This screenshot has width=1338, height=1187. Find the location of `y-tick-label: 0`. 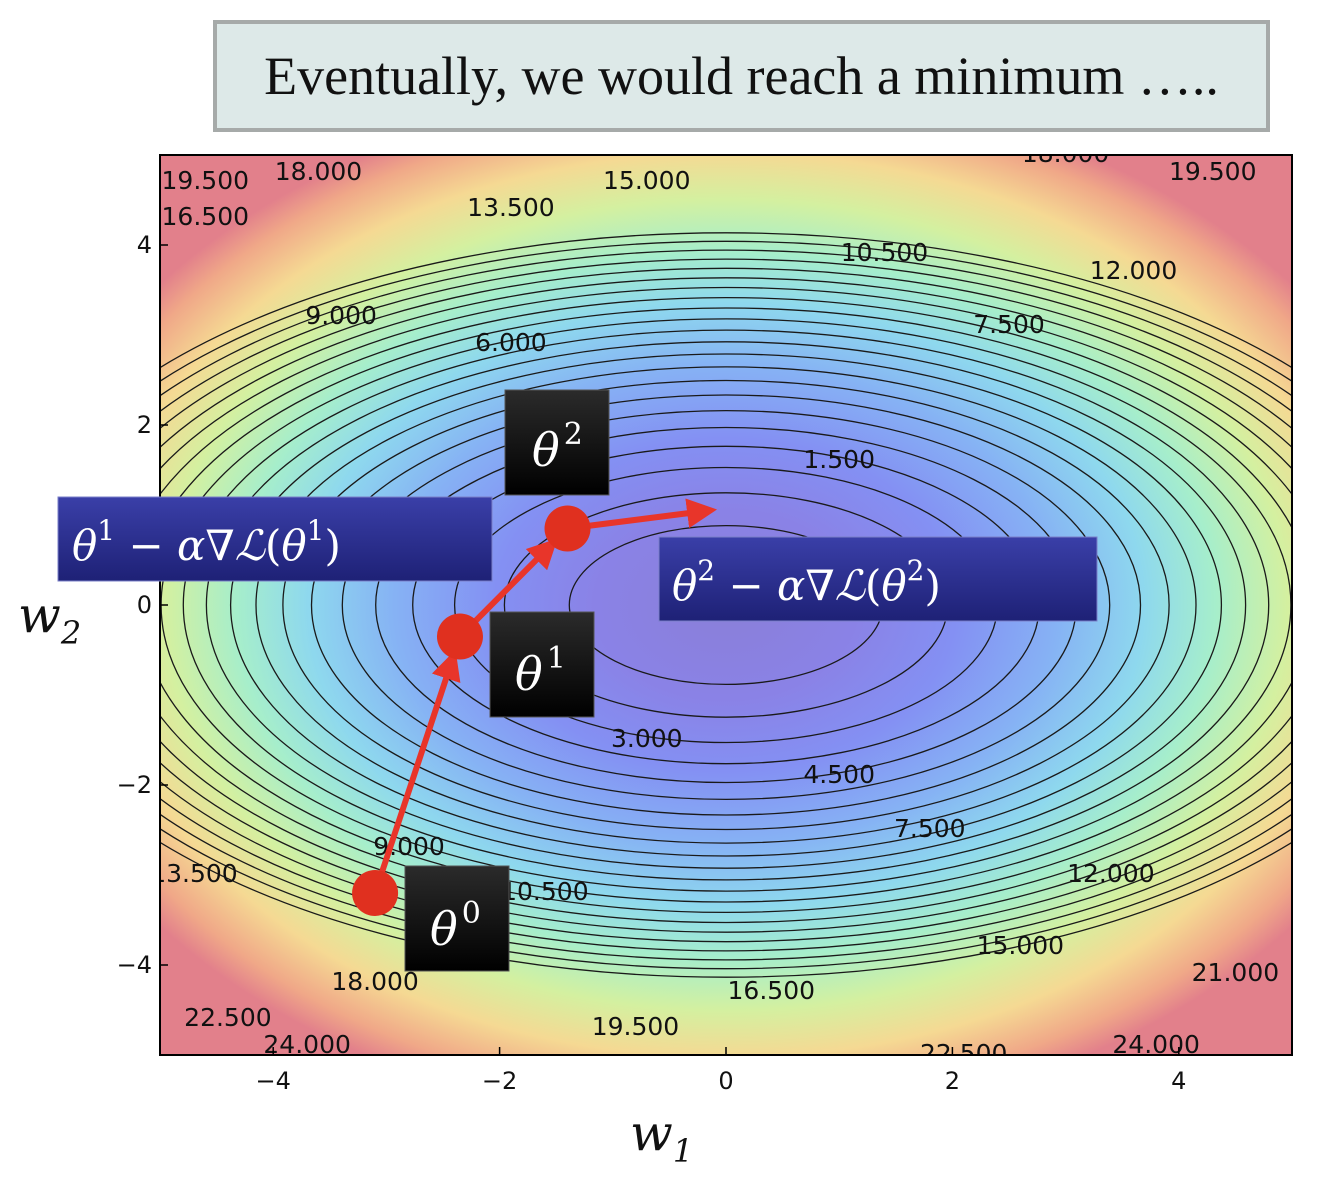

y-tick-label: 0 is located at coordinates (144, 605).